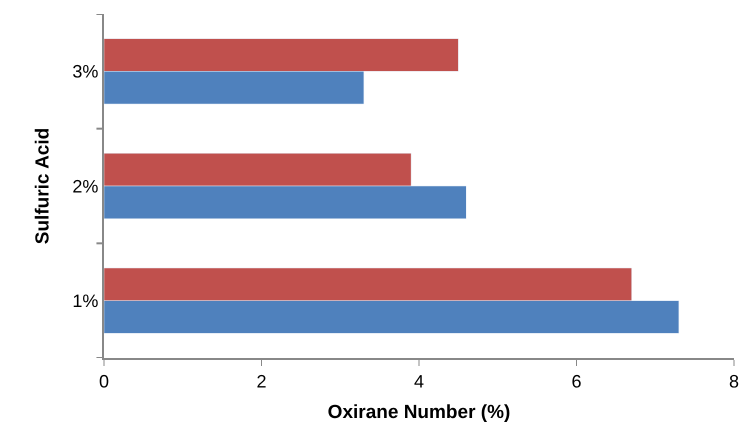 The image size is (746, 443). Describe the element at coordinates (576, 382) in the screenshot. I see `x-tick-label: 6` at that location.